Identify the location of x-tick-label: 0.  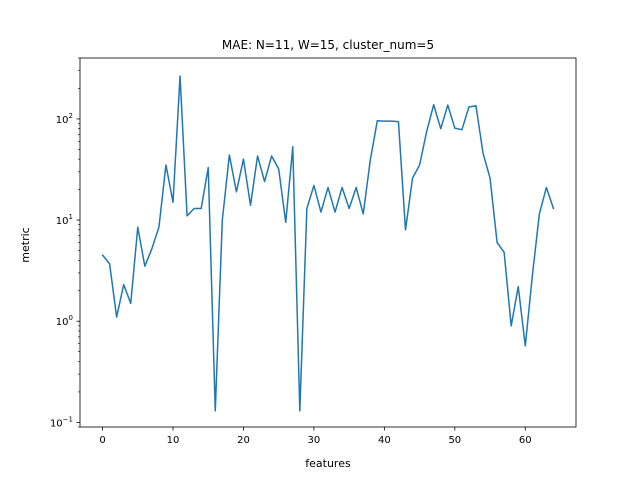
(102, 440).